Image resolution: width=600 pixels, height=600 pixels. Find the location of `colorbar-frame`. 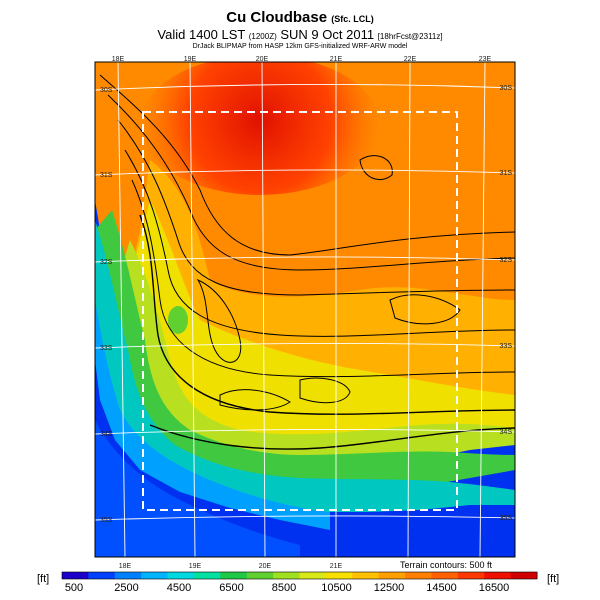

colorbar-frame is located at coordinates (299, 575).